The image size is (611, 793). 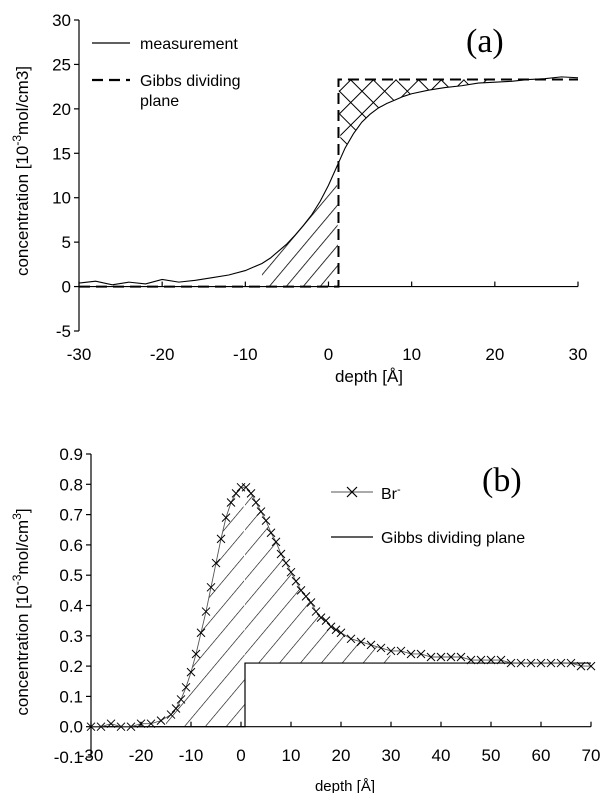 I want to click on chart-b-y-tick-label: 0.2, so click(x=71, y=666).